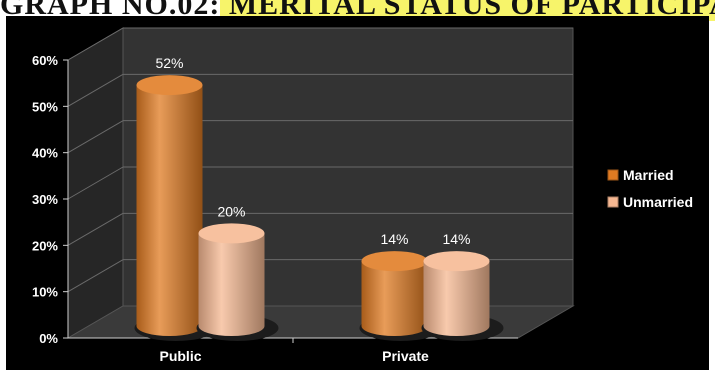  I want to click on data-label: 20%, so click(231, 211).